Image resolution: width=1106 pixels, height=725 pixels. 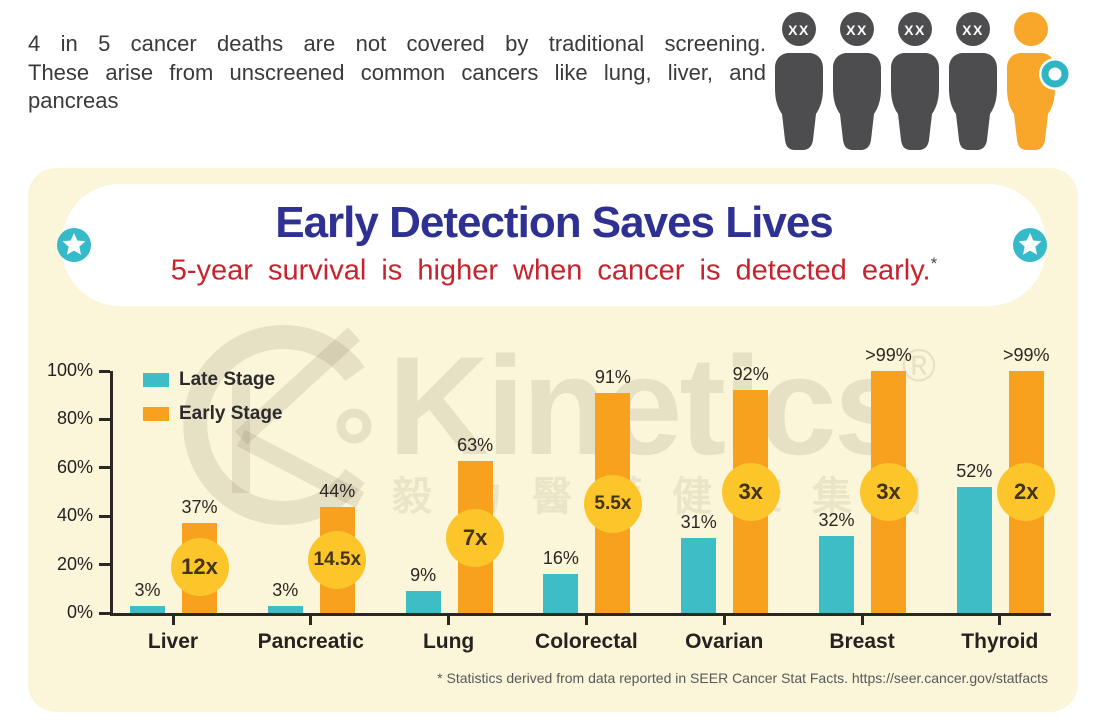 I want to click on legend-label: Late Stage, so click(x=227, y=379).